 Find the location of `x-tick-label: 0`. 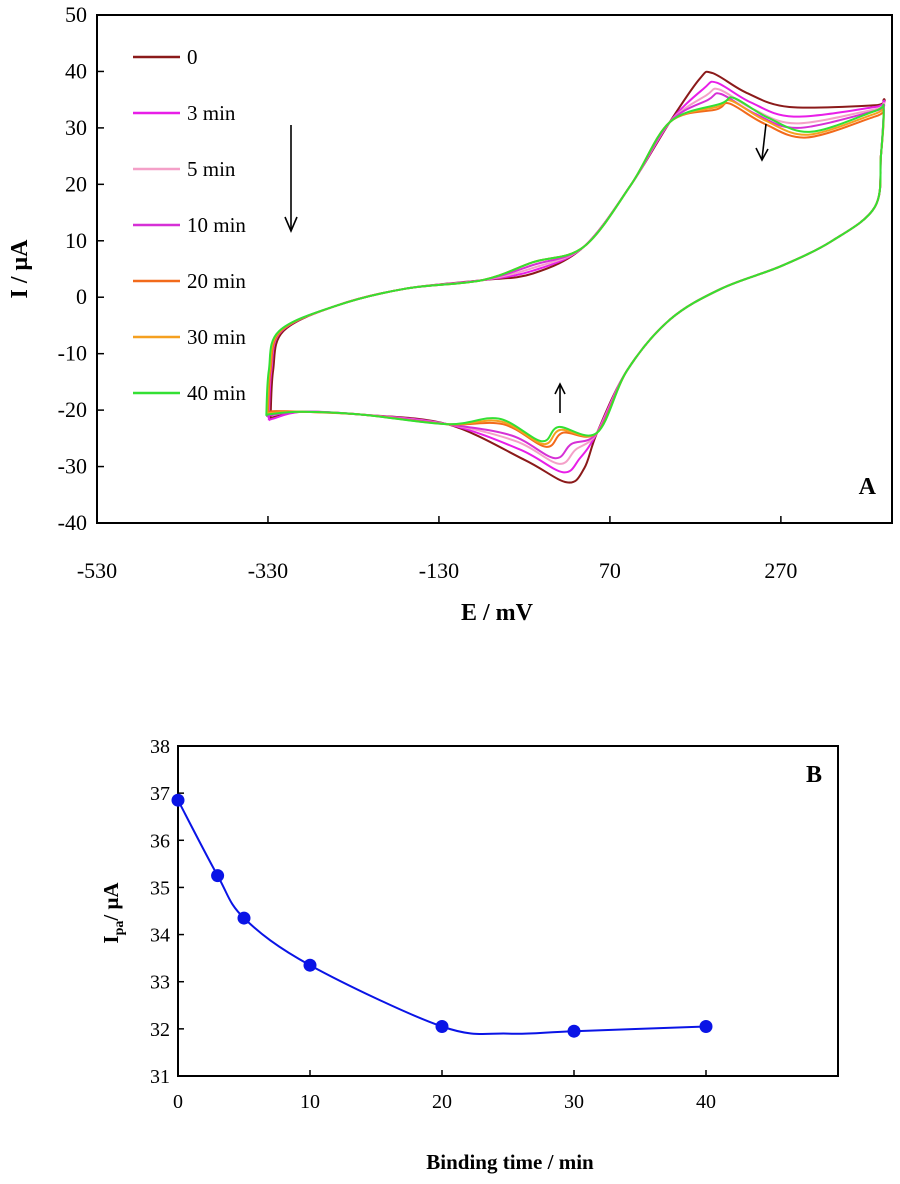

x-tick-label: 0 is located at coordinates (178, 1102).